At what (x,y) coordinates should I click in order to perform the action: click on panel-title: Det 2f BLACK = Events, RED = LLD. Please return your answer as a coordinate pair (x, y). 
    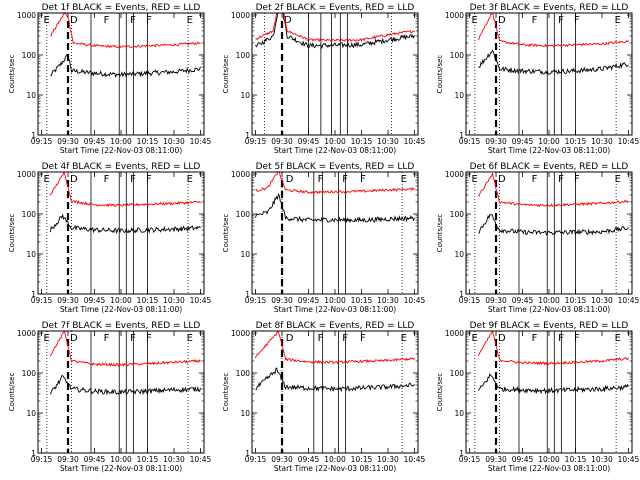
    Looking at the image, I should click on (335, 8).